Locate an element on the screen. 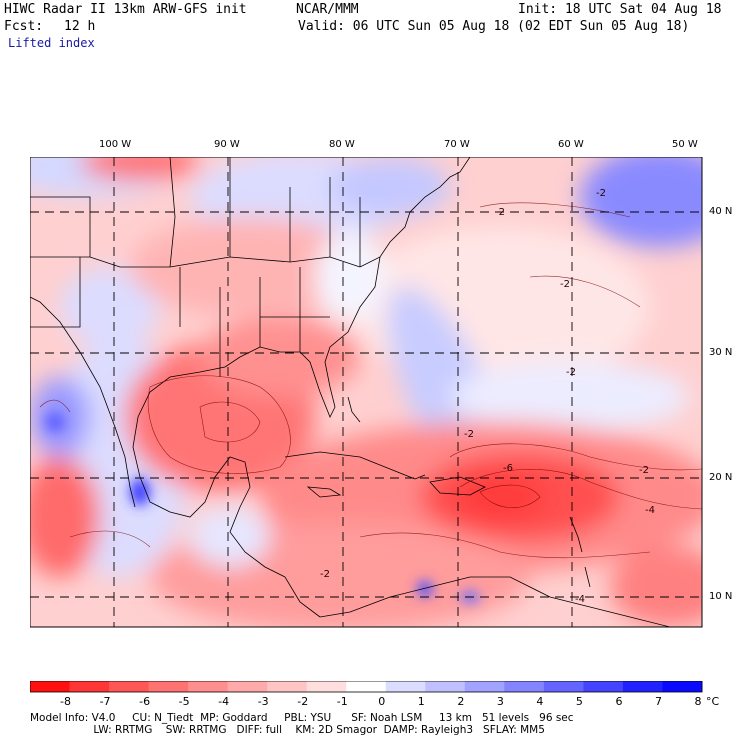 The image size is (740, 740). colorbar-label: 4 is located at coordinates (539, 701).